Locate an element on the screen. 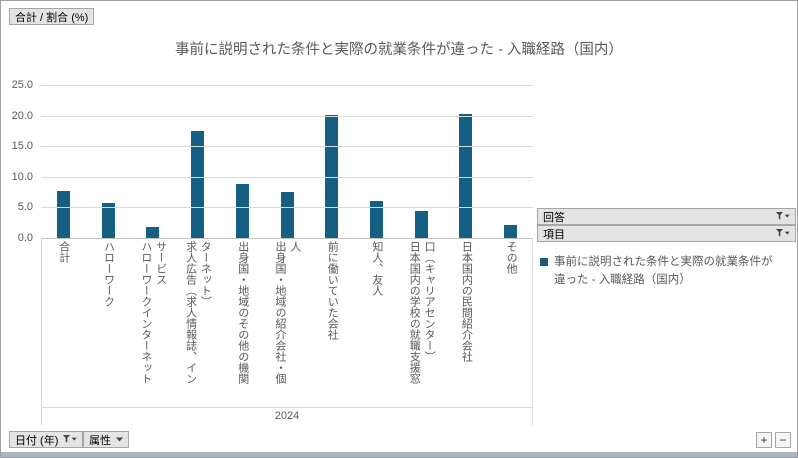 The height and width of the screenshot is (458, 798). category-label-text: 出身国・地域のその他の機関 is located at coordinates (242, 312).